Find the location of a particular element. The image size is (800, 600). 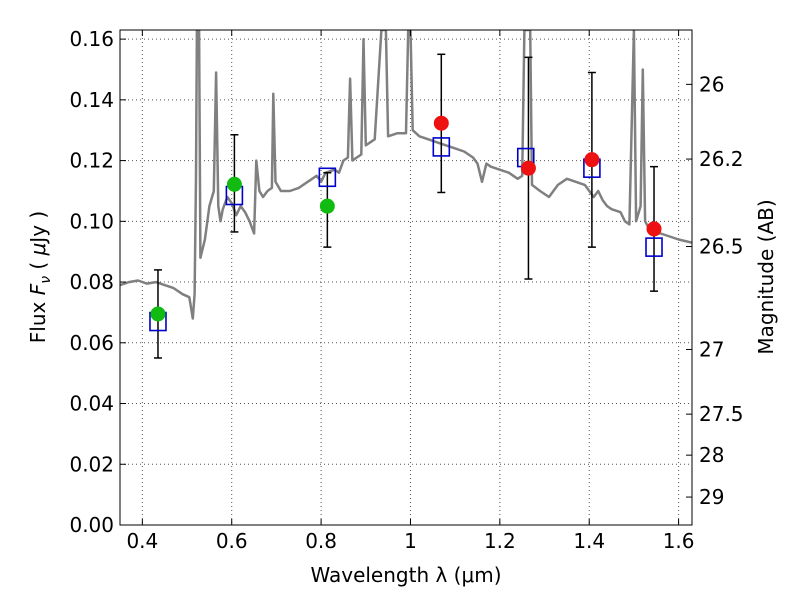

right-tick-label: 27 is located at coordinates (711, 349).